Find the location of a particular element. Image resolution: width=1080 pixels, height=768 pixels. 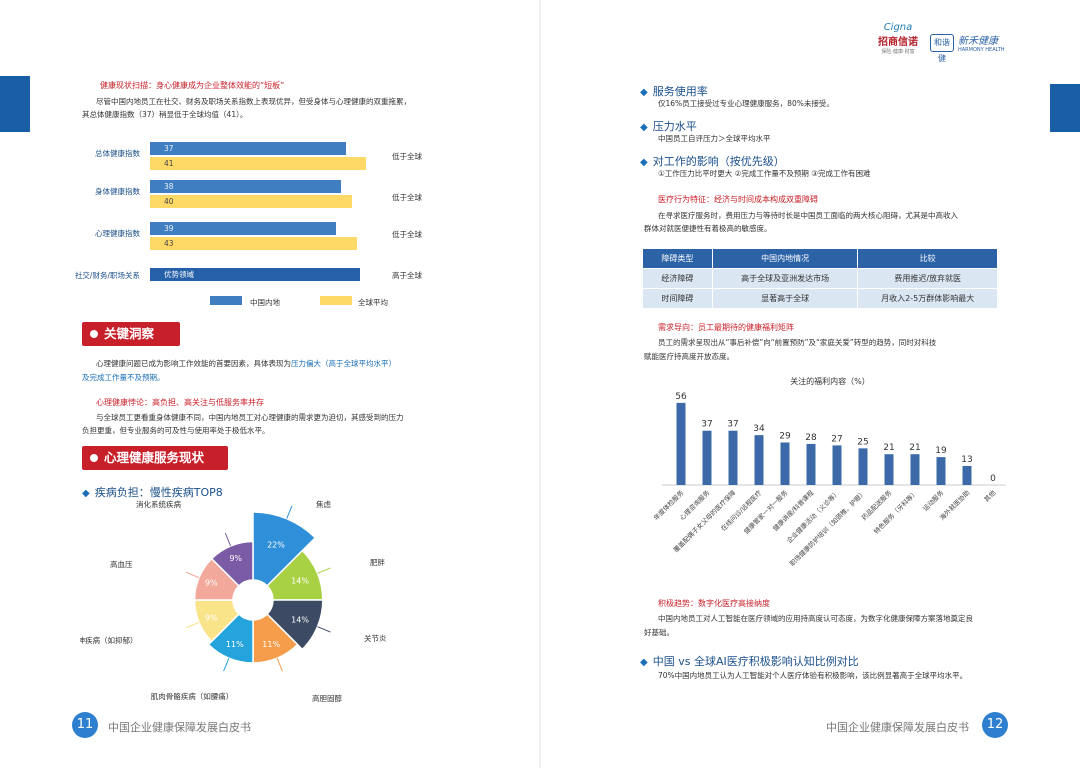

table-header-row: 障碍类型 中国内地情况 比较 is located at coordinates (820, 258).